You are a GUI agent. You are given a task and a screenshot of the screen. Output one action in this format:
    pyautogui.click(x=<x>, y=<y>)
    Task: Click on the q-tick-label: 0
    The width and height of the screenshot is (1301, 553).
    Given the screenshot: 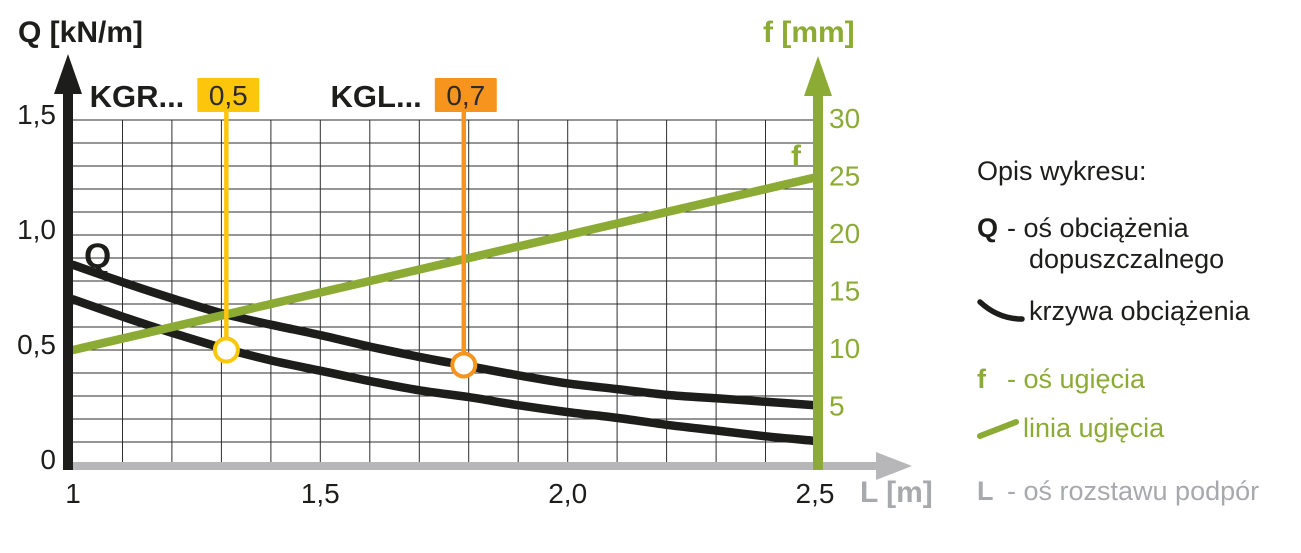 What is the action you would take?
    pyautogui.click(x=48, y=459)
    